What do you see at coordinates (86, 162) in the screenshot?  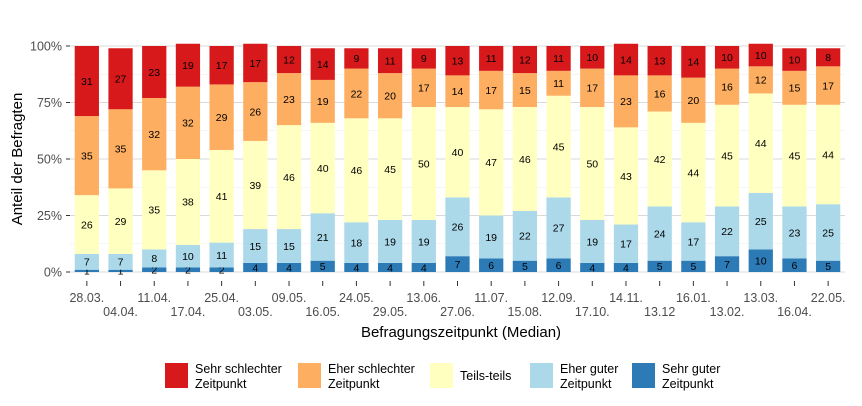 I see `bar-stack: 17 26 35 31` at bounding box center [86, 162].